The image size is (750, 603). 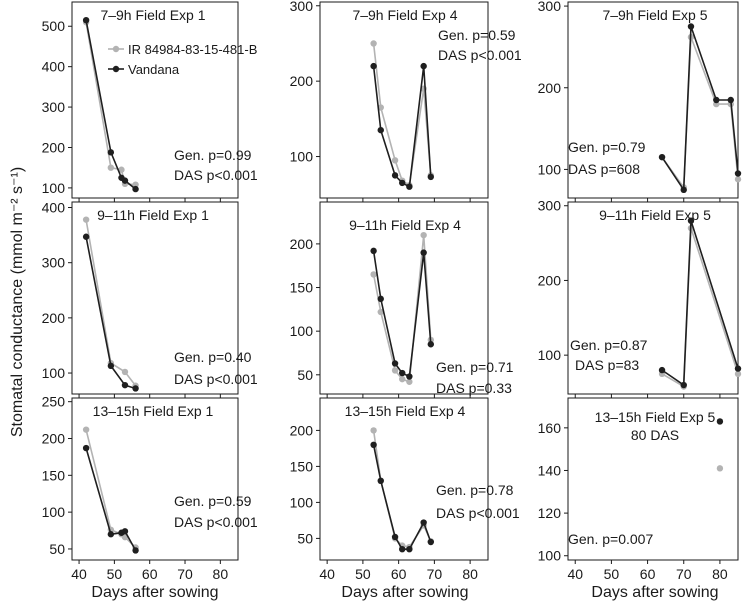 I want to click on panel-title: 13–15h Field Exp 1, so click(x=153, y=411).